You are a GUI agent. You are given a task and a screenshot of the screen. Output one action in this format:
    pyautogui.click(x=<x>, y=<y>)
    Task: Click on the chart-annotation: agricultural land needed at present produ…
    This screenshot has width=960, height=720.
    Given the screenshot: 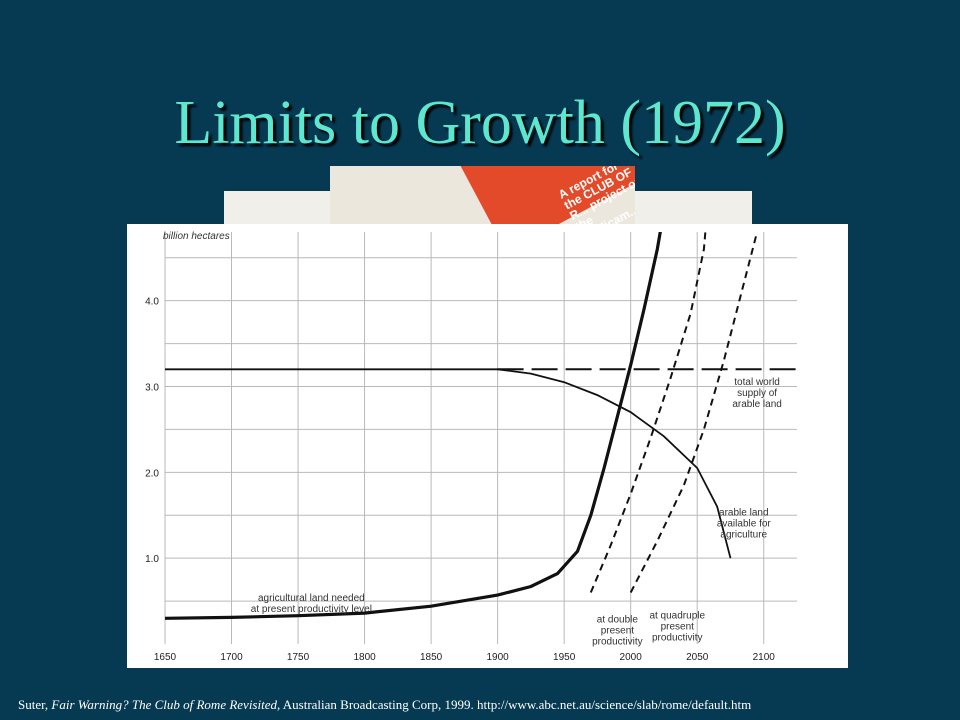 What is the action you would take?
    pyautogui.click(x=311, y=604)
    